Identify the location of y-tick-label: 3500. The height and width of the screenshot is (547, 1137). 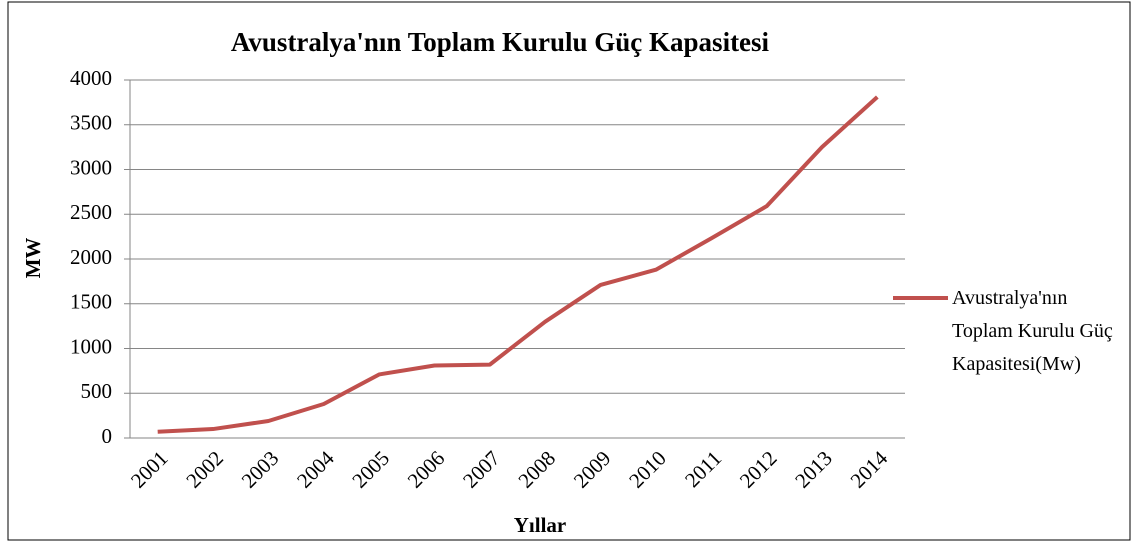
(91, 123).